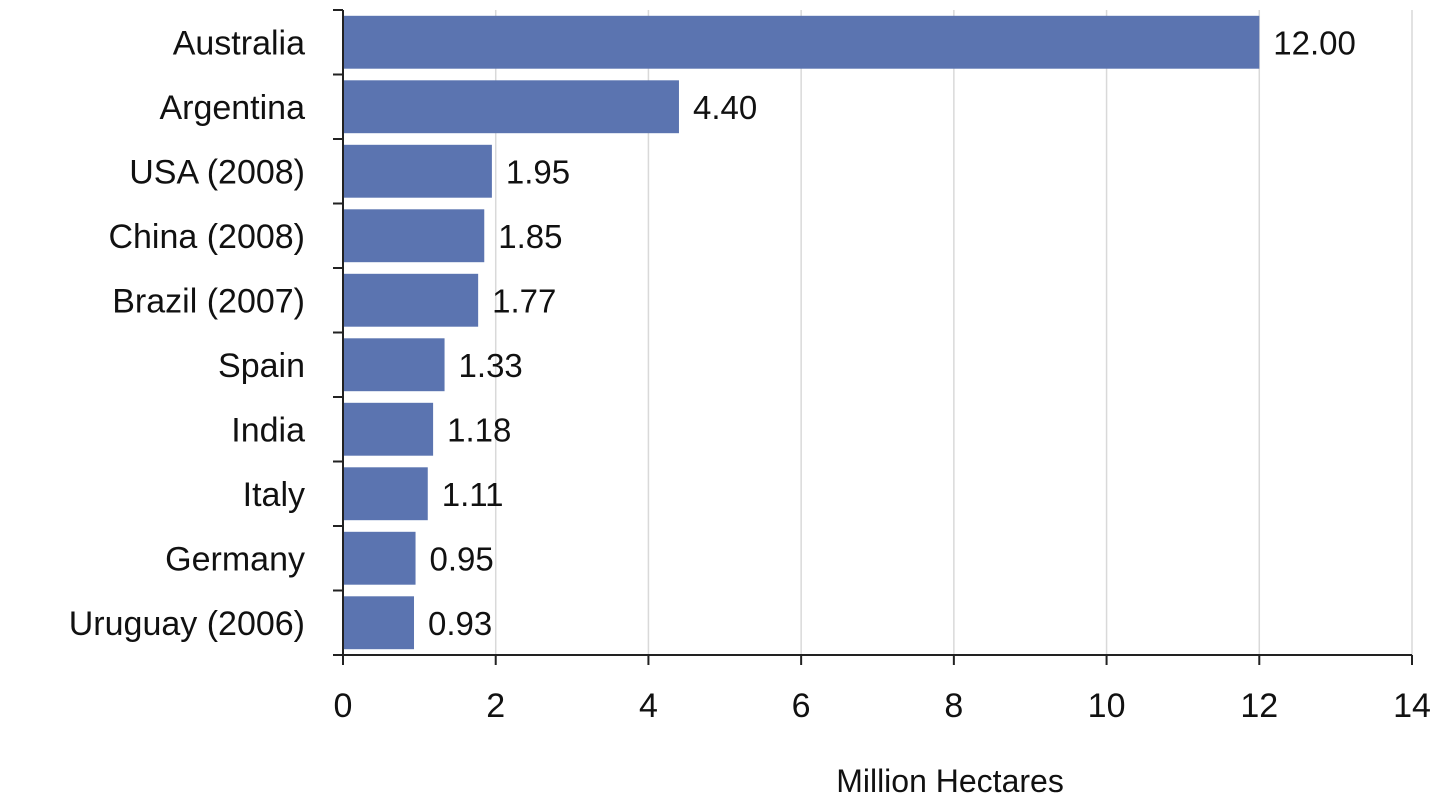 Image resolution: width=1439 pixels, height=803 pixels. What do you see at coordinates (385, 494) in the screenshot?
I see `bar-italy` at bounding box center [385, 494].